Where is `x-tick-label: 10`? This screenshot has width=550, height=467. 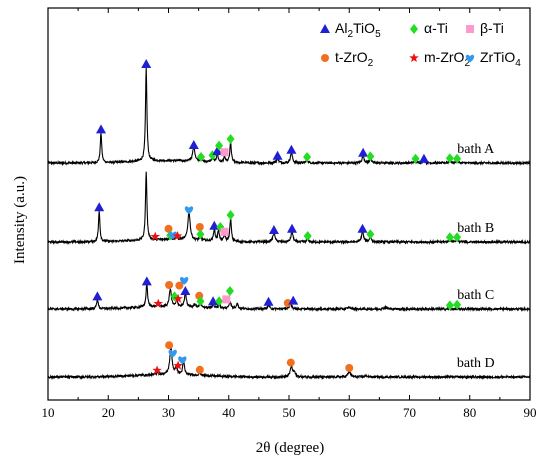 x-tick-label: 10 is located at coordinates (48, 412).